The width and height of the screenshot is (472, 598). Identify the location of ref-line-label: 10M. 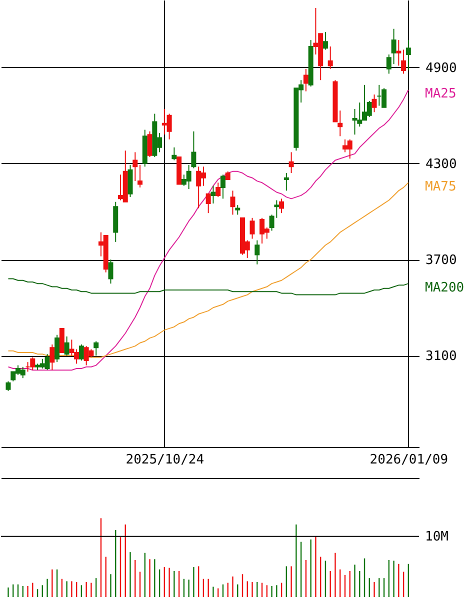
(437, 536).